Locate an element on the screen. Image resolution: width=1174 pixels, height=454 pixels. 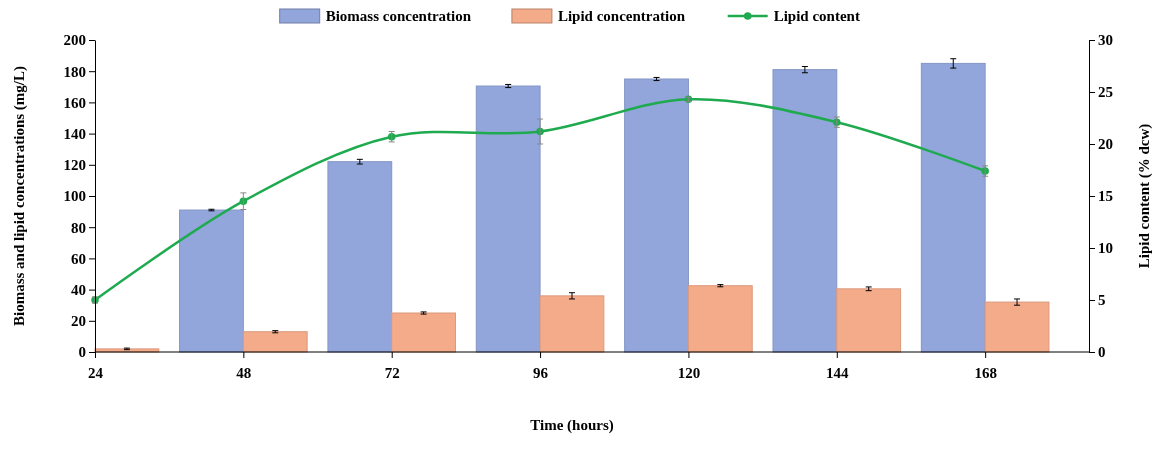
y-tick-label: 120 is located at coordinates (74, 165).